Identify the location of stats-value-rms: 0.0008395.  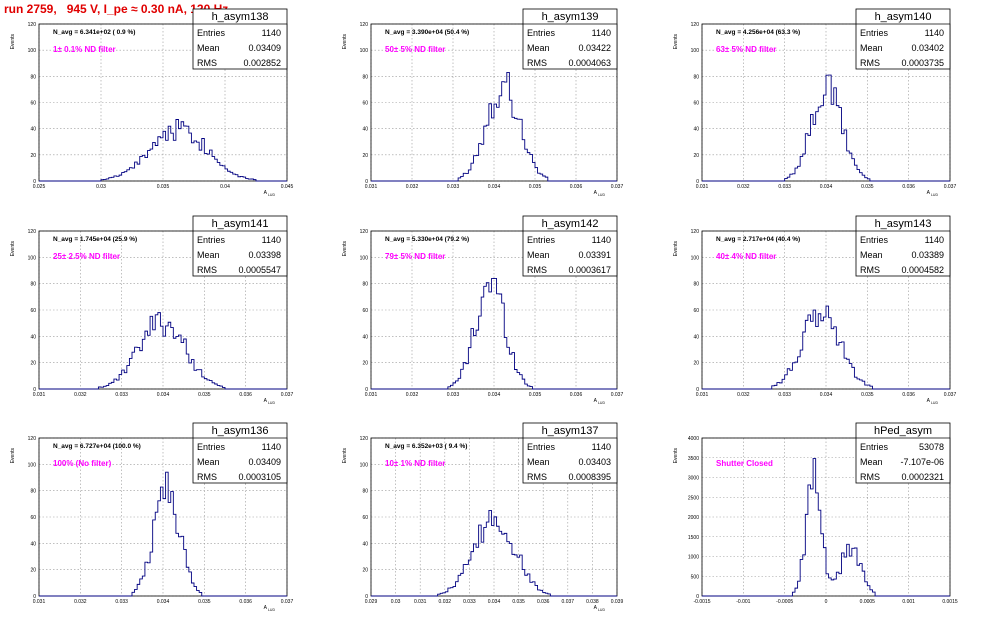
(589, 477).